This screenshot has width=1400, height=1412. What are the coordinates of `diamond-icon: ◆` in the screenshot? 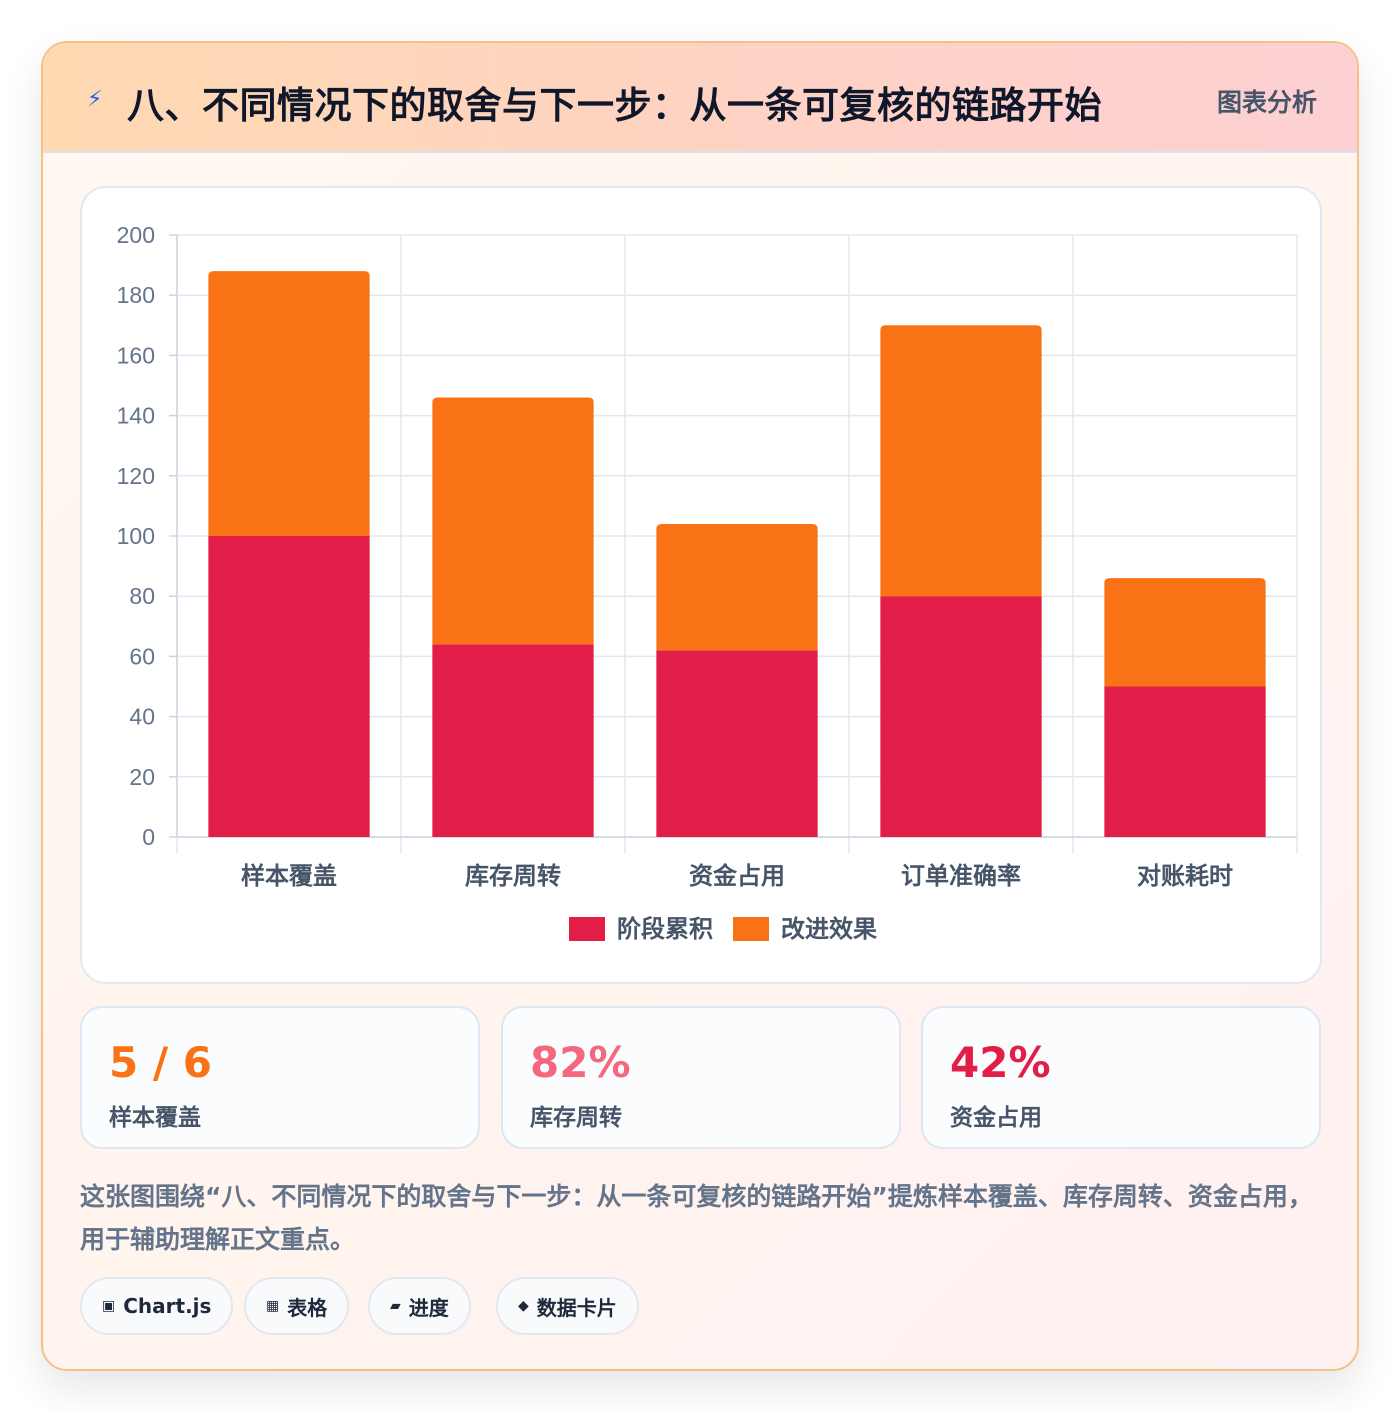 It's located at (523, 1306).